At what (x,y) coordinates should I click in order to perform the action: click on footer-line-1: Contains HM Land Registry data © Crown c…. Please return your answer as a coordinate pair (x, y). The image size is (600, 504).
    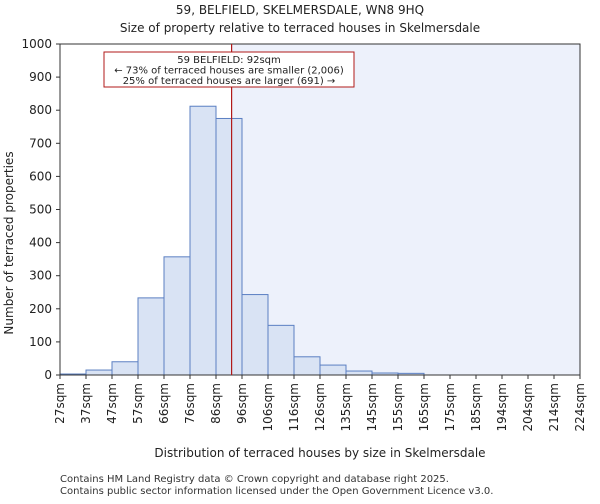
    Looking at the image, I should click on (254, 479).